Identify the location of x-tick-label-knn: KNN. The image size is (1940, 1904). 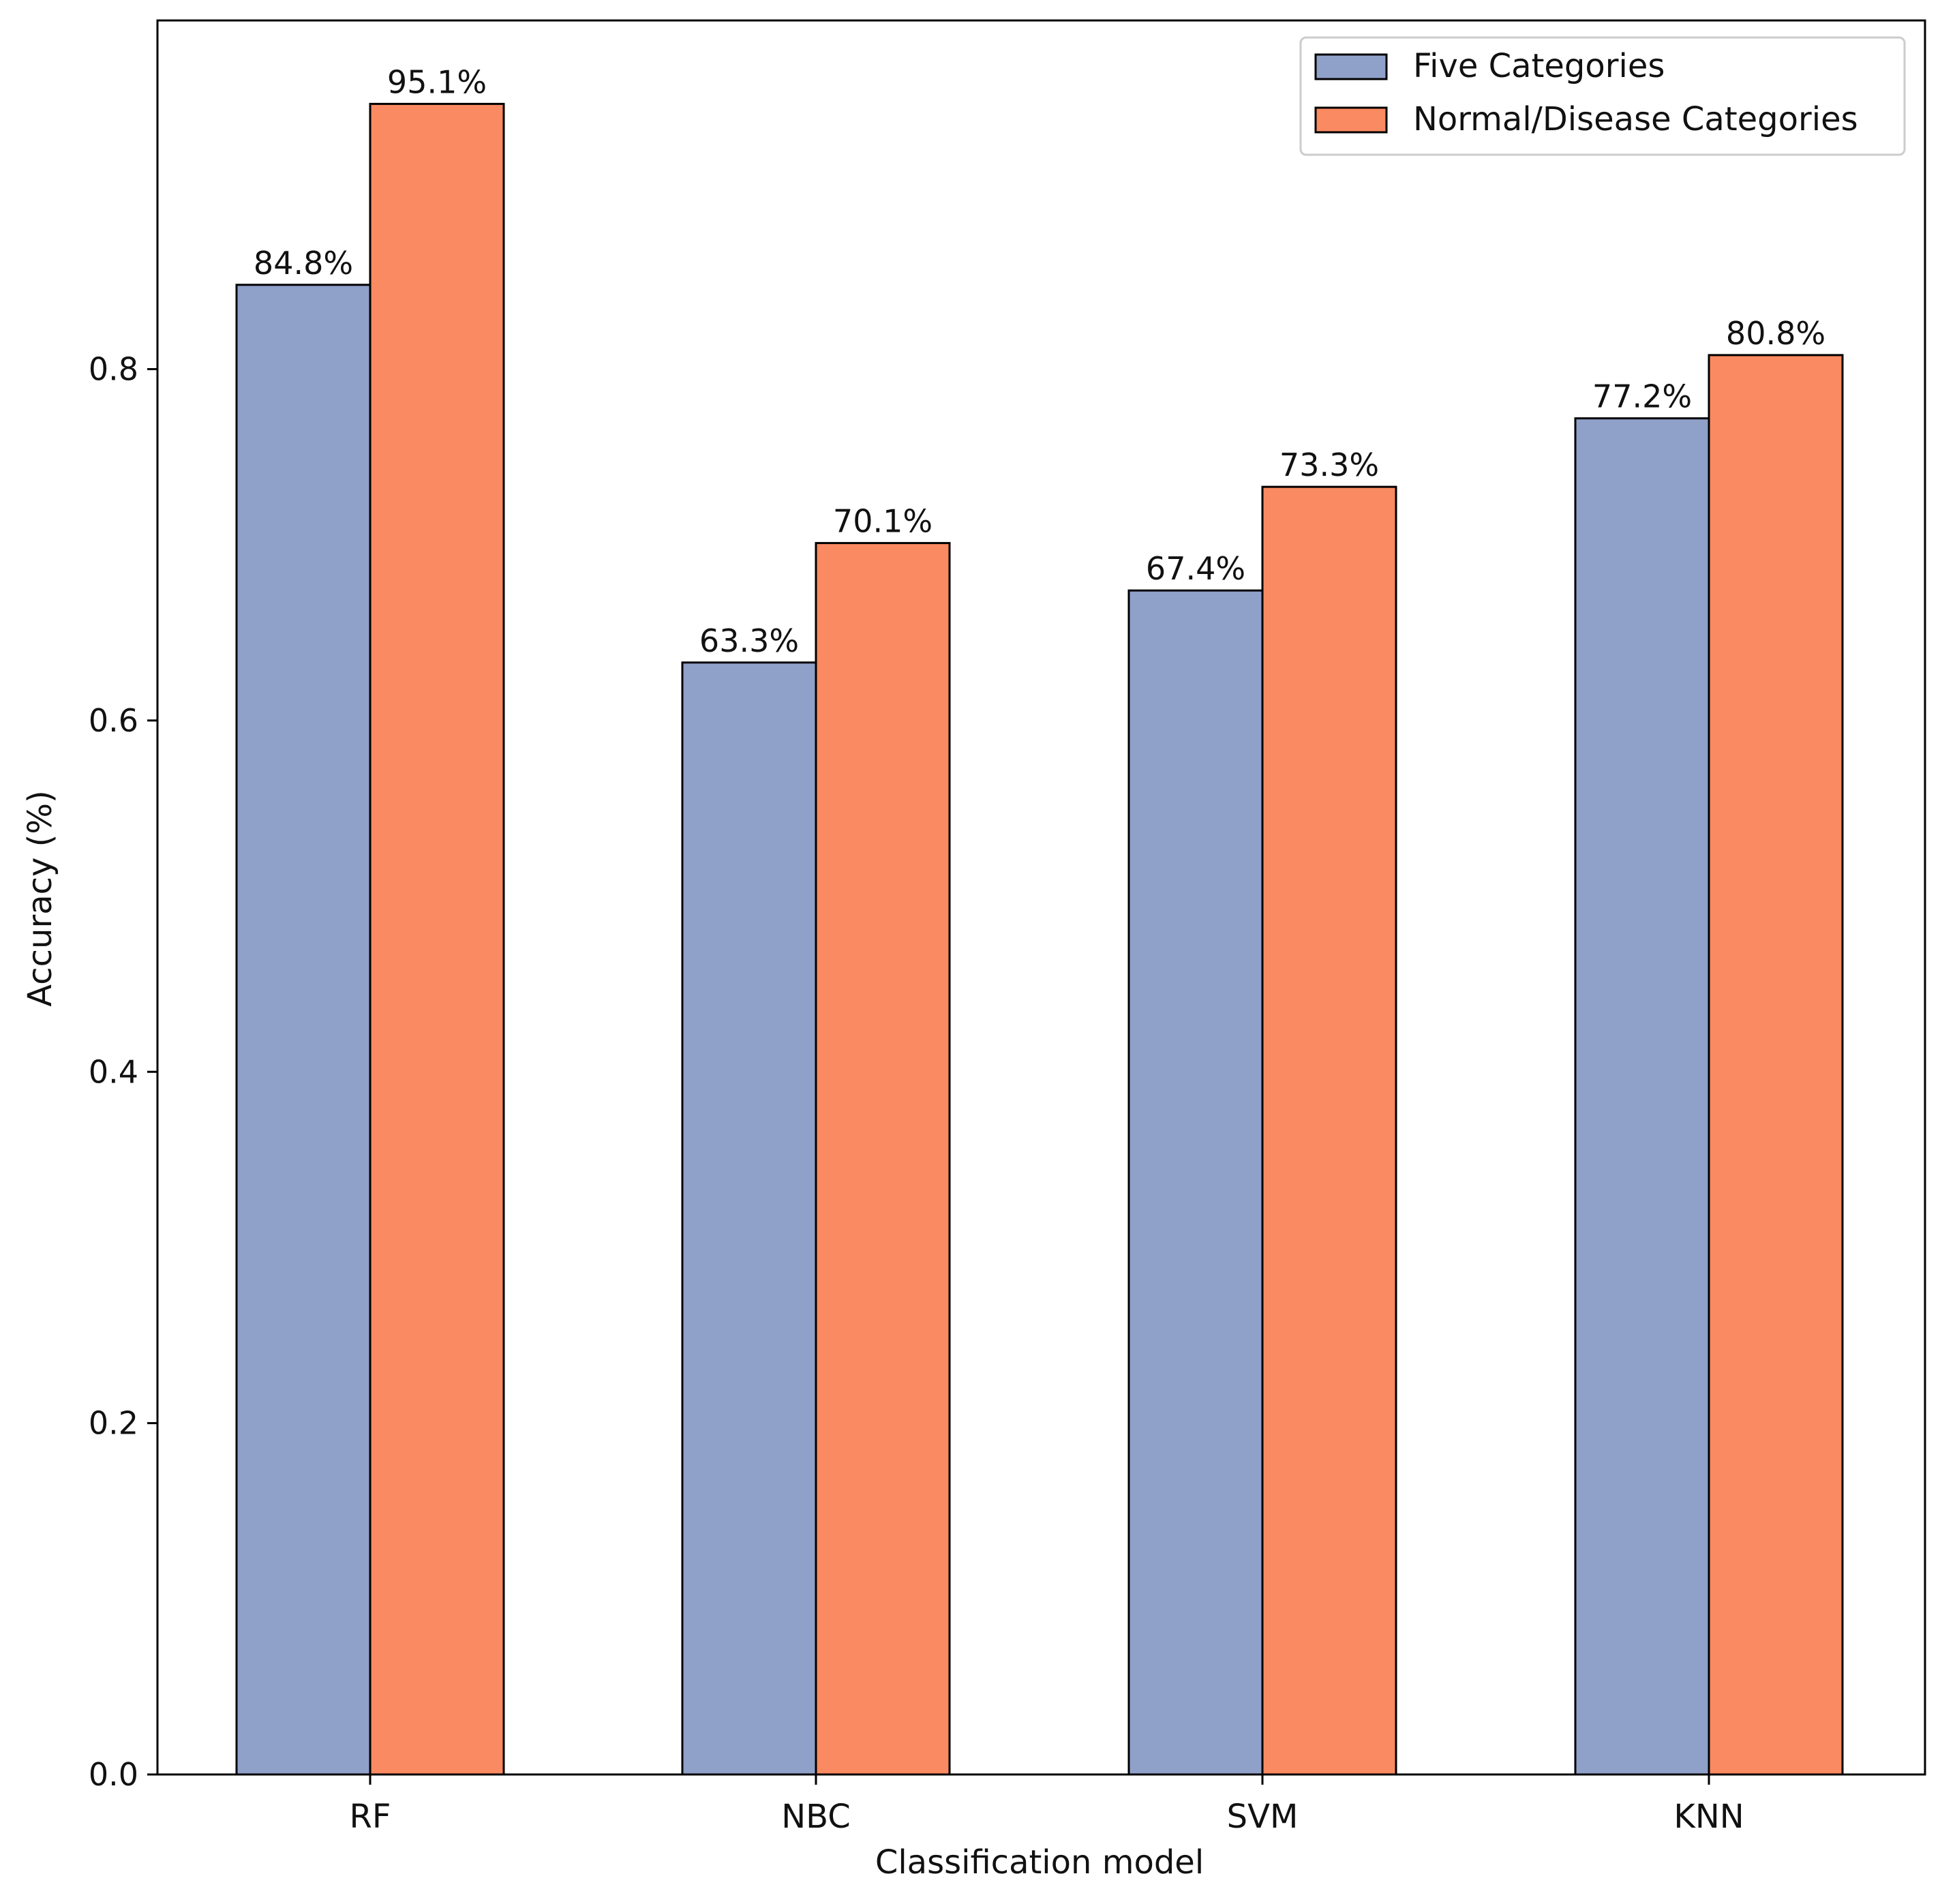
(1708, 1817).